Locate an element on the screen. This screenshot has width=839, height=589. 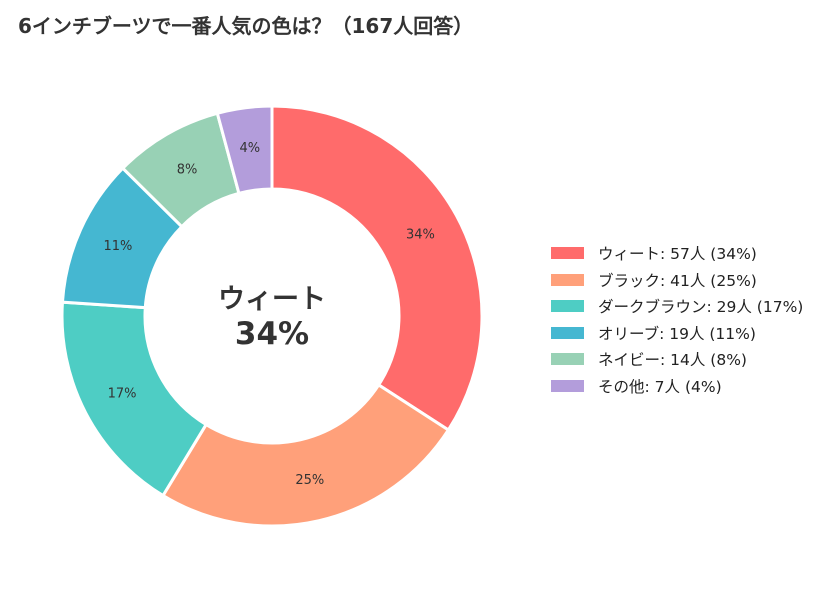
legend-text-4: ネイビー: 14人 (8%) is located at coordinates (672, 360).